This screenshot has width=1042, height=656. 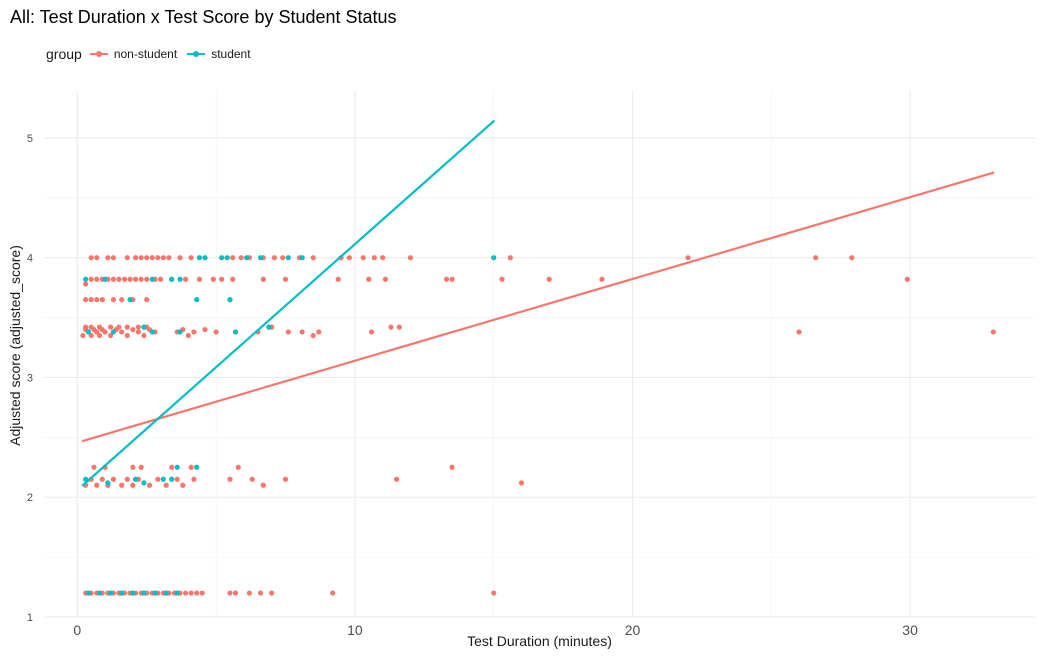 I want to click on y-tick-label: 4, so click(x=30, y=259).